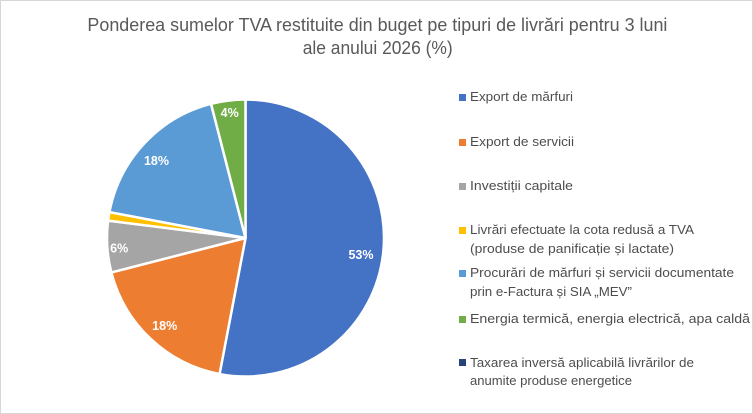 The width and height of the screenshot is (753, 414). I want to click on legend-label-line: (produse de panificație și lactate), so click(578, 249).